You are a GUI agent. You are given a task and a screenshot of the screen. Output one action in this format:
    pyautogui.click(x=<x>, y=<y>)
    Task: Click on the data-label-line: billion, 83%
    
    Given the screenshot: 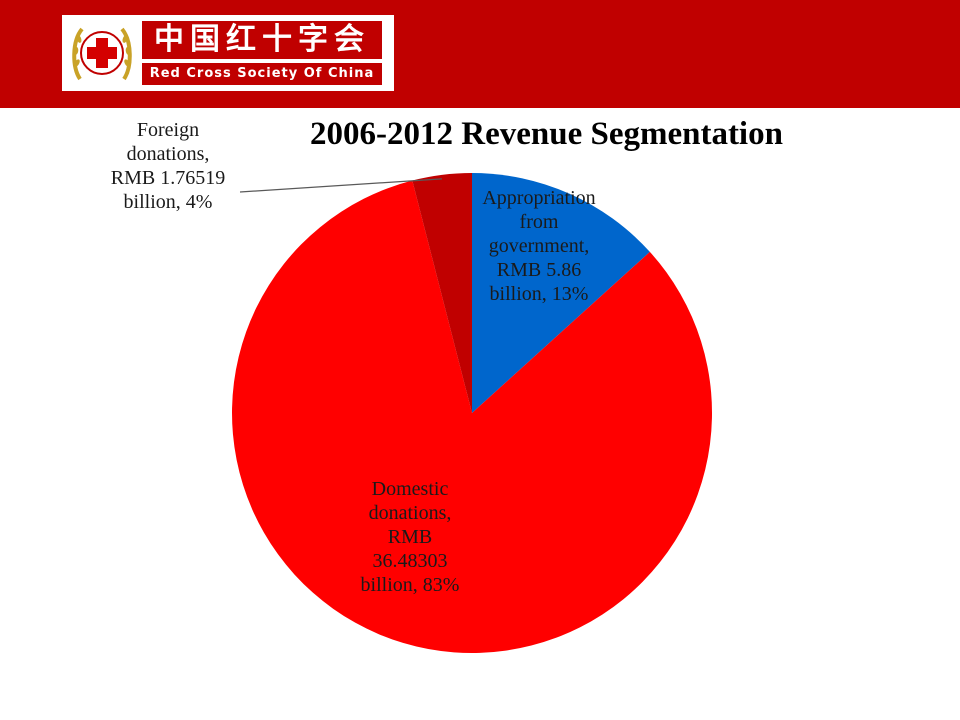 What is the action you would take?
    pyautogui.click(x=410, y=585)
    